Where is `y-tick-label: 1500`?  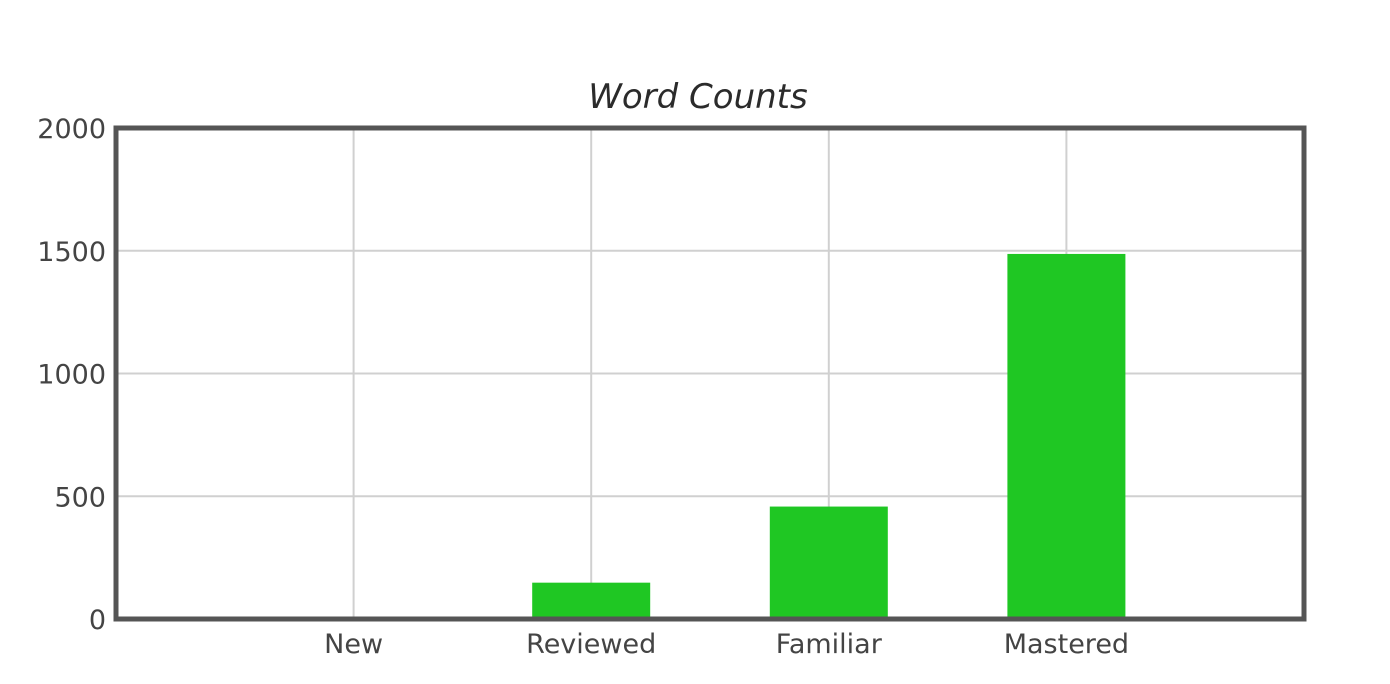
y-tick-label: 1500 is located at coordinates (71, 252).